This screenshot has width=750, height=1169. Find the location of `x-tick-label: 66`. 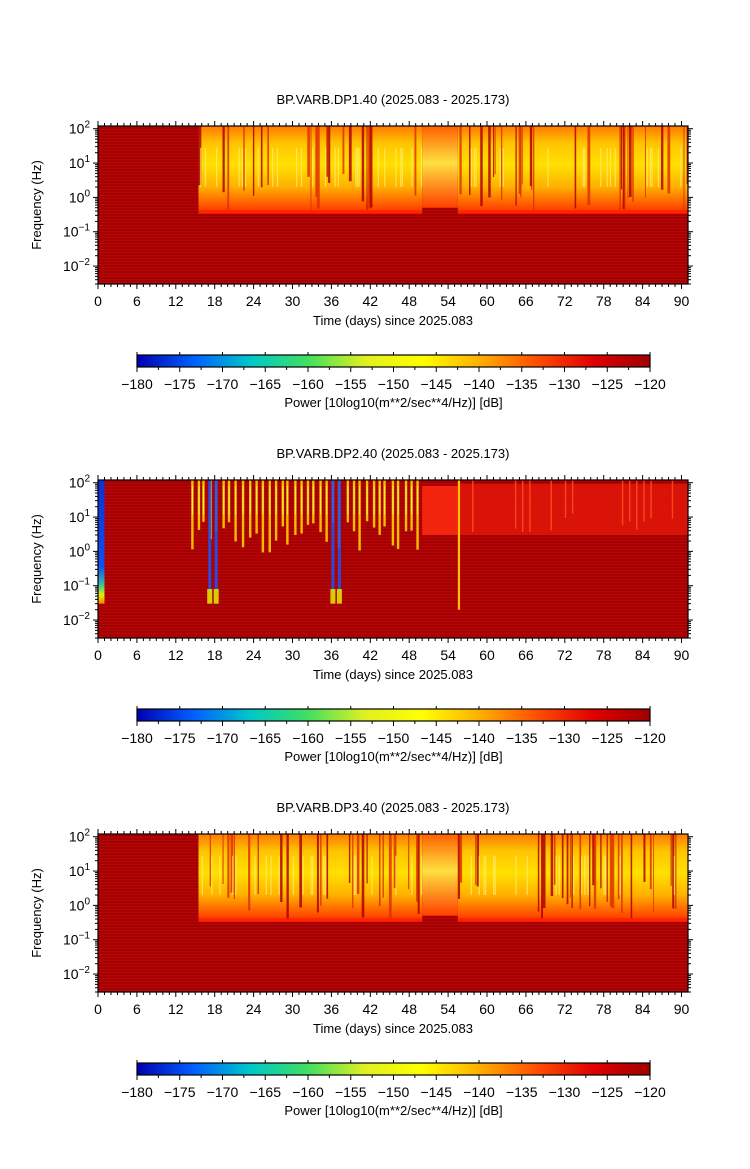

x-tick-label: 66 is located at coordinates (526, 301).